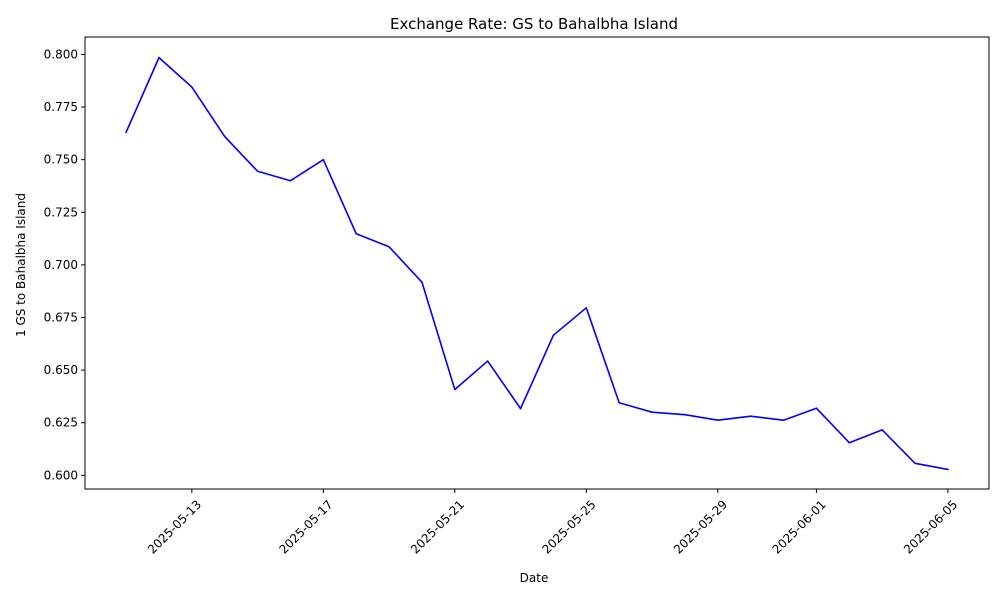 This screenshot has width=1000, height=600. Describe the element at coordinates (61, 265) in the screenshot. I see `y-tick-label: 0.700` at that location.